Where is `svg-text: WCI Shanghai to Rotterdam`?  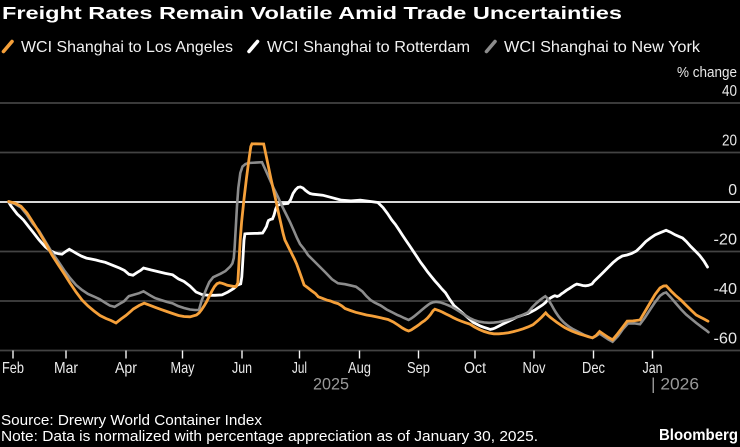
svg-text: WCI Shanghai to Rotterdam is located at coordinates (368, 47).